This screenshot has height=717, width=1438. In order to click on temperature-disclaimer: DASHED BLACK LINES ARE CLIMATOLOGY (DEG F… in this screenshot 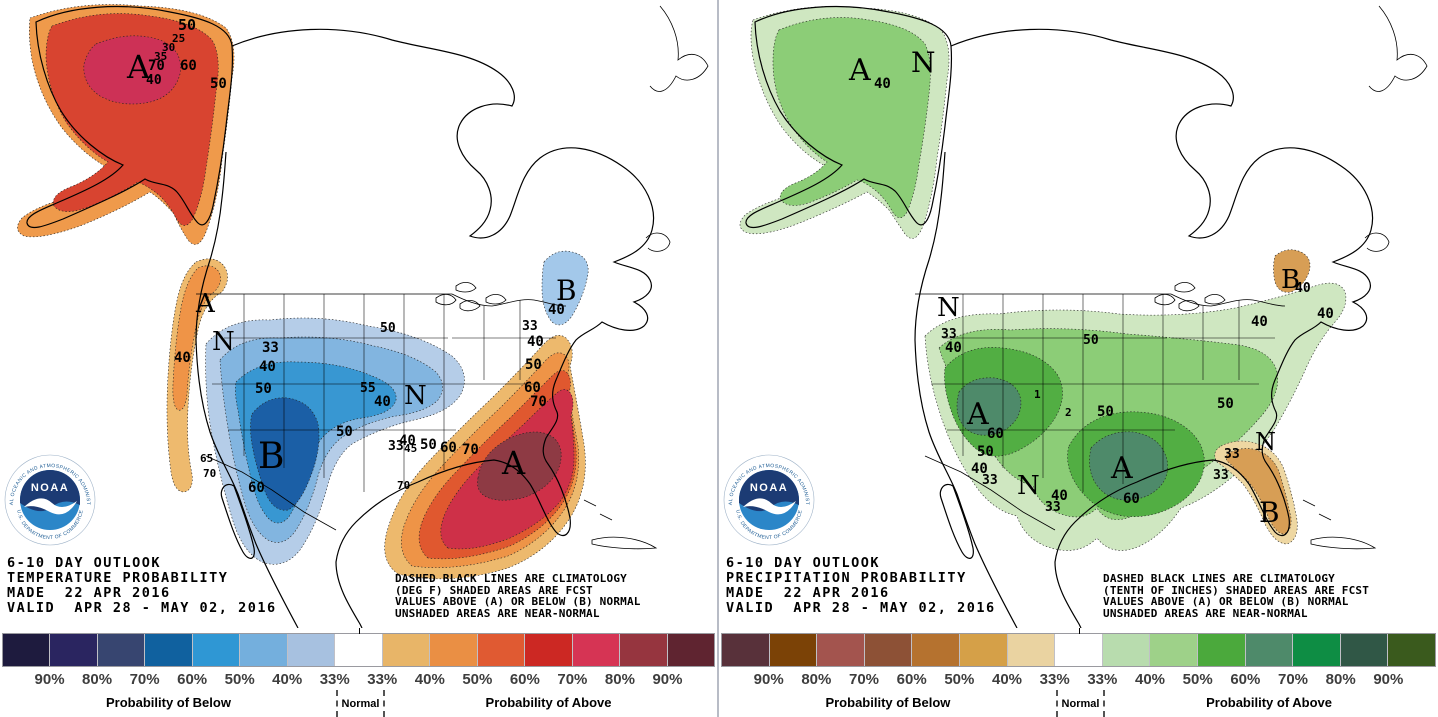, I will do `click(518, 596)`.